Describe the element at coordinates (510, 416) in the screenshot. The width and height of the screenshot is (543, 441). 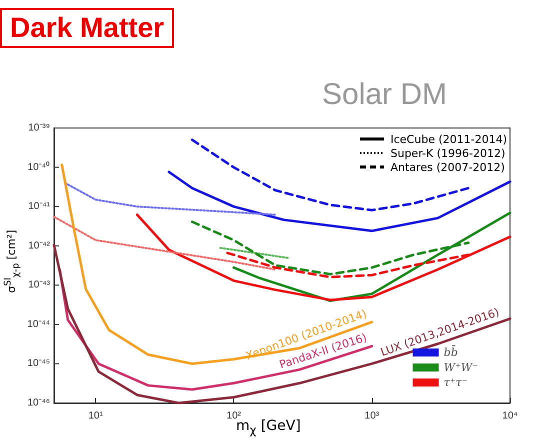
I see `x-tick-label: 10⁴` at that location.